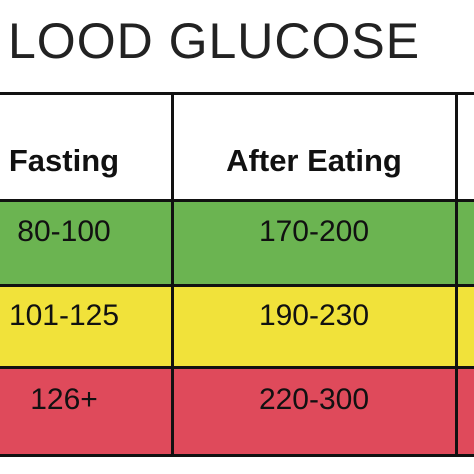 Image resolution: width=474 pixels, height=474 pixels. I want to click on title: LOOD GLUCOSE, so click(214, 41).